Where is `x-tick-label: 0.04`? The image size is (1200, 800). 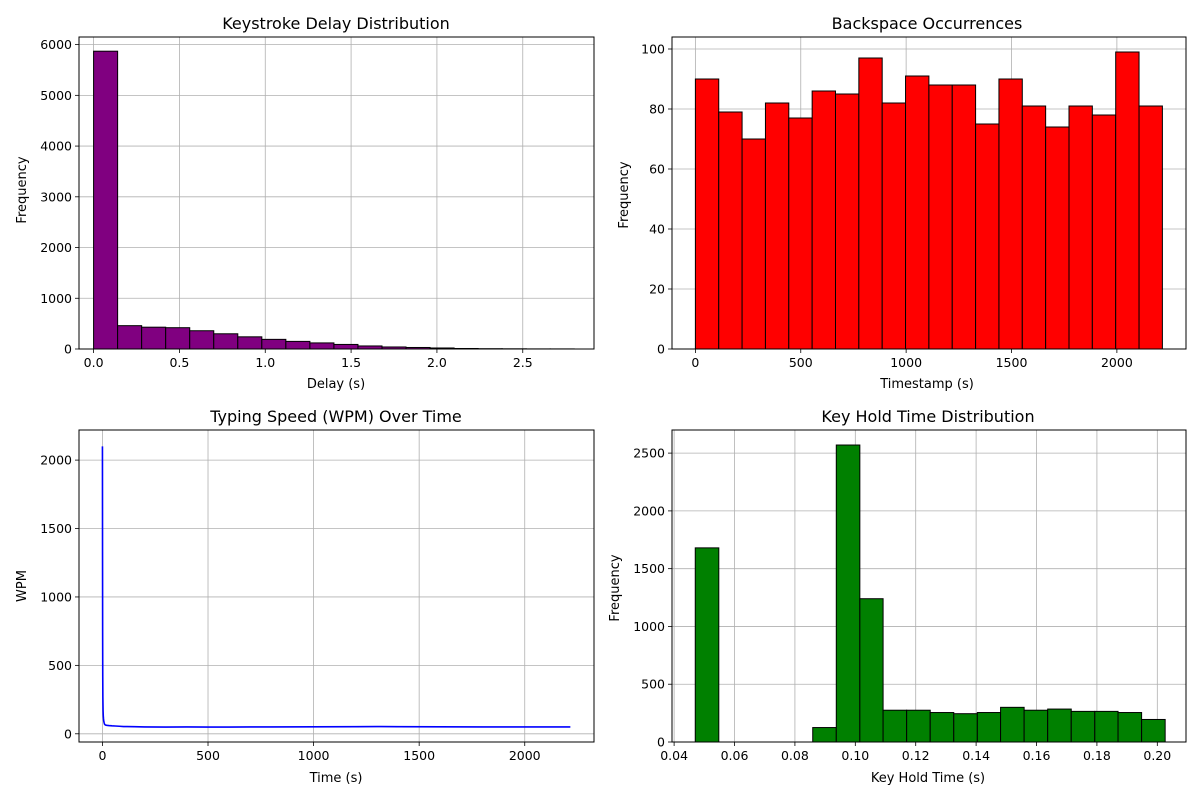 x-tick-label: 0.04 is located at coordinates (674, 755).